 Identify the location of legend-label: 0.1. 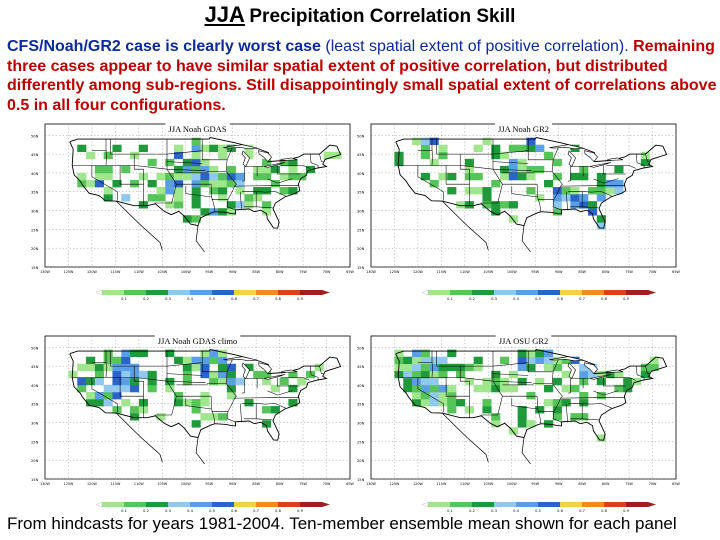
(450, 511).